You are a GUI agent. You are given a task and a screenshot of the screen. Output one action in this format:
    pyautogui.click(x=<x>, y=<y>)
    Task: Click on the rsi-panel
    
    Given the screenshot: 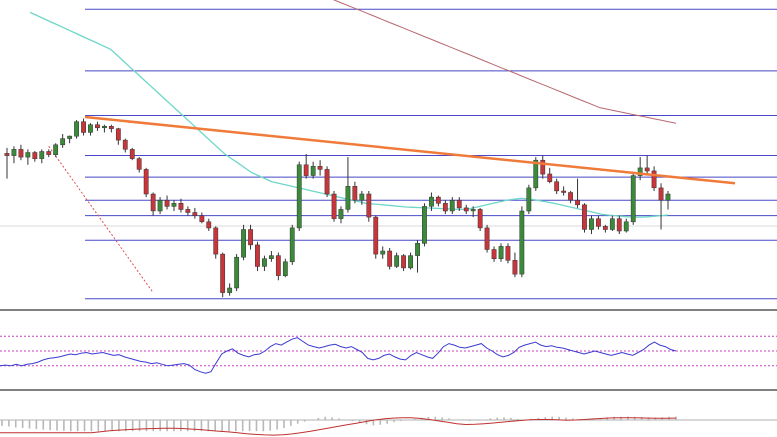 What is the action you would take?
    pyautogui.click(x=388, y=354)
    